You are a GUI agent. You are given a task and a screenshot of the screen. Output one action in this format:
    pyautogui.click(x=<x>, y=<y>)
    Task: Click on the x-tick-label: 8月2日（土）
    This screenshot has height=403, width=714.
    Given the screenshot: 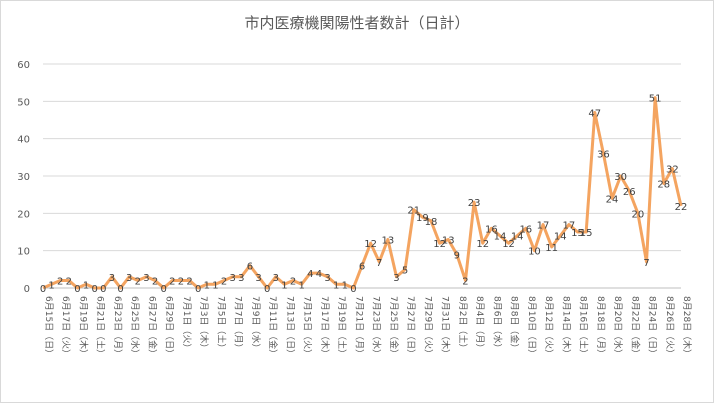 What is the action you would take?
    pyautogui.click(x=463, y=324)
    